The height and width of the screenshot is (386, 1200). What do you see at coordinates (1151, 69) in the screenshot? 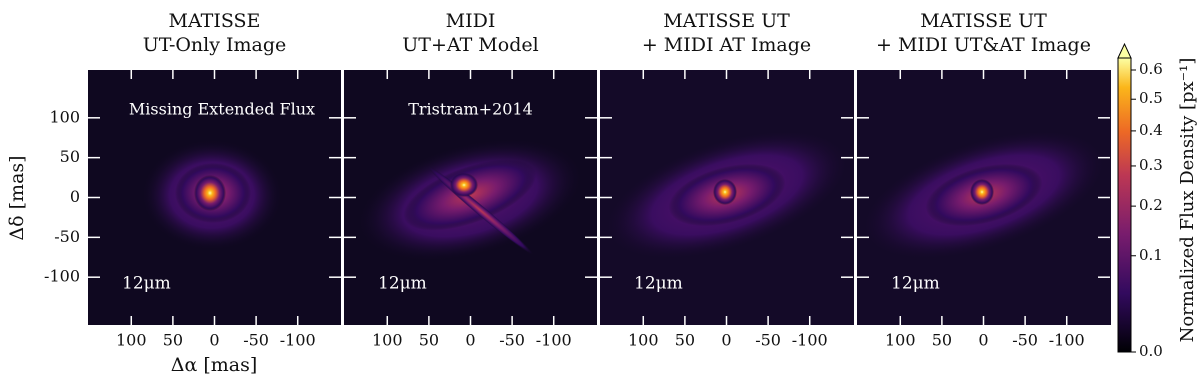
I see `colorbar-tick-label: 0.6` at bounding box center [1151, 69].